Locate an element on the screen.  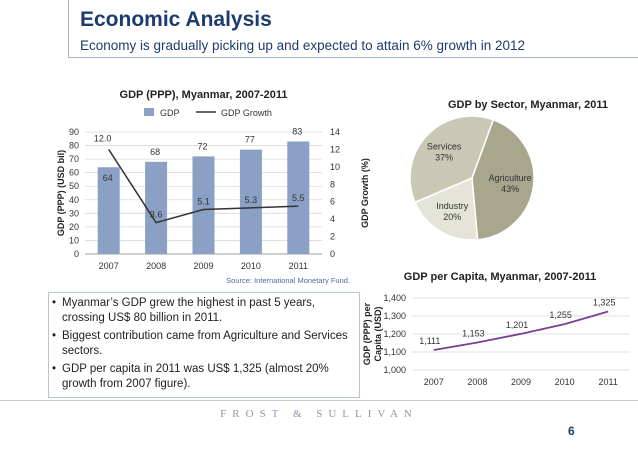
pie-slice-percent: 20% is located at coordinates (452, 217).